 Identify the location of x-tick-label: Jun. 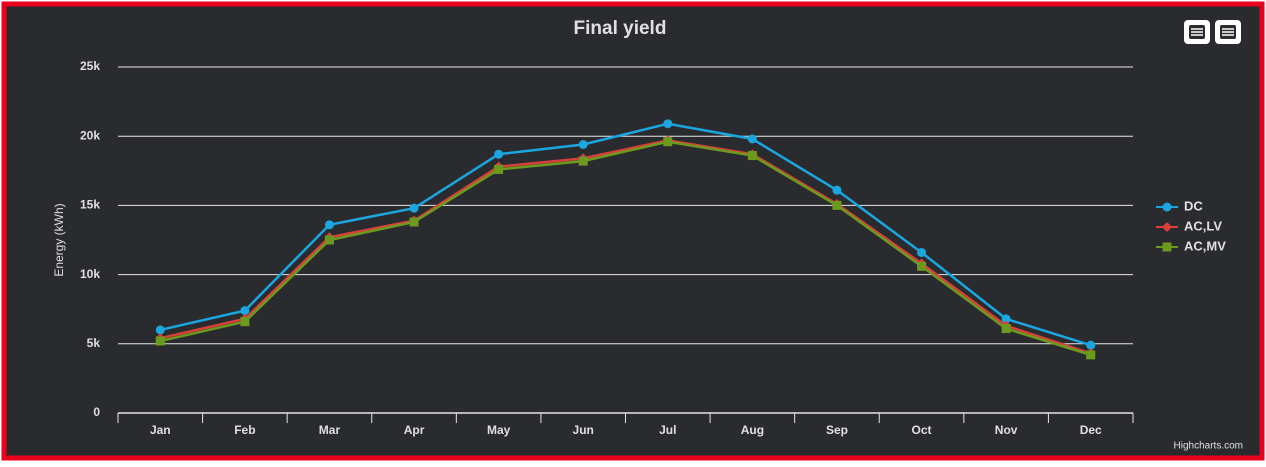
(583, 430).